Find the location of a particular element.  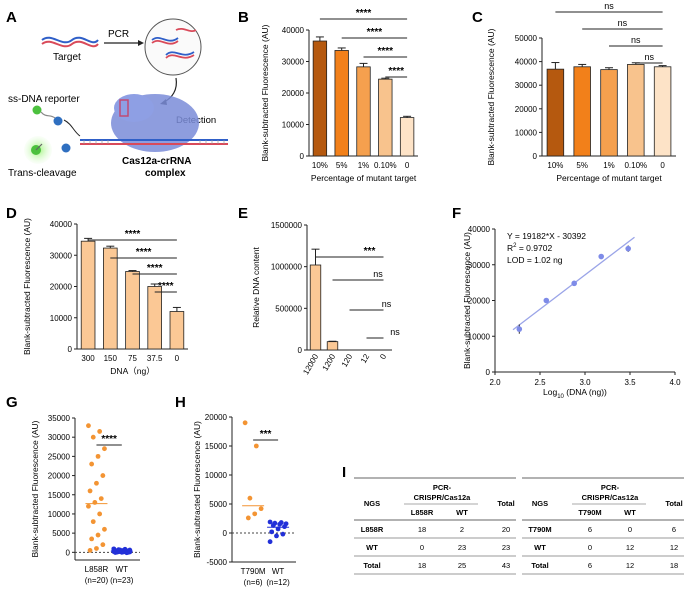

x-tick-label: 1200 is located at coordinates (329, 362).